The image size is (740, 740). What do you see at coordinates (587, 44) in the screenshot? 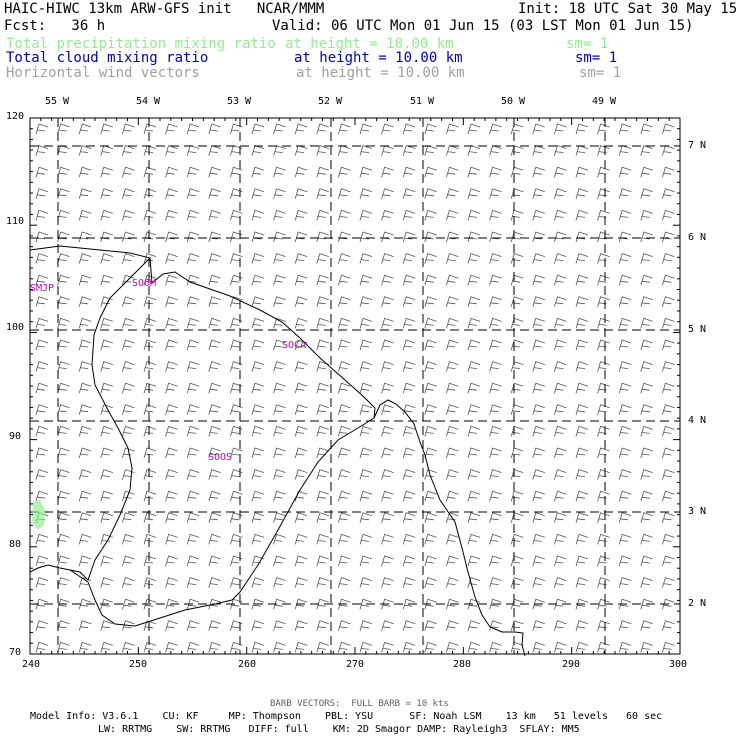
I see `field-1-smooth: sm= 1` at bounding box center [587, 44].